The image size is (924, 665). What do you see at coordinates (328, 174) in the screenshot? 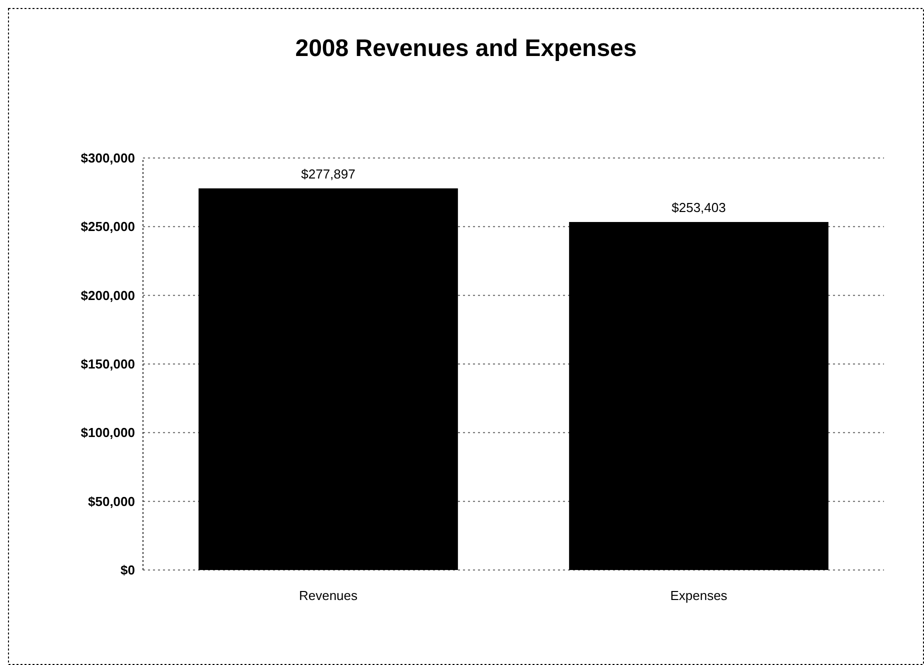
I see `data-label: $277,897` at bounding box center [328, 174].